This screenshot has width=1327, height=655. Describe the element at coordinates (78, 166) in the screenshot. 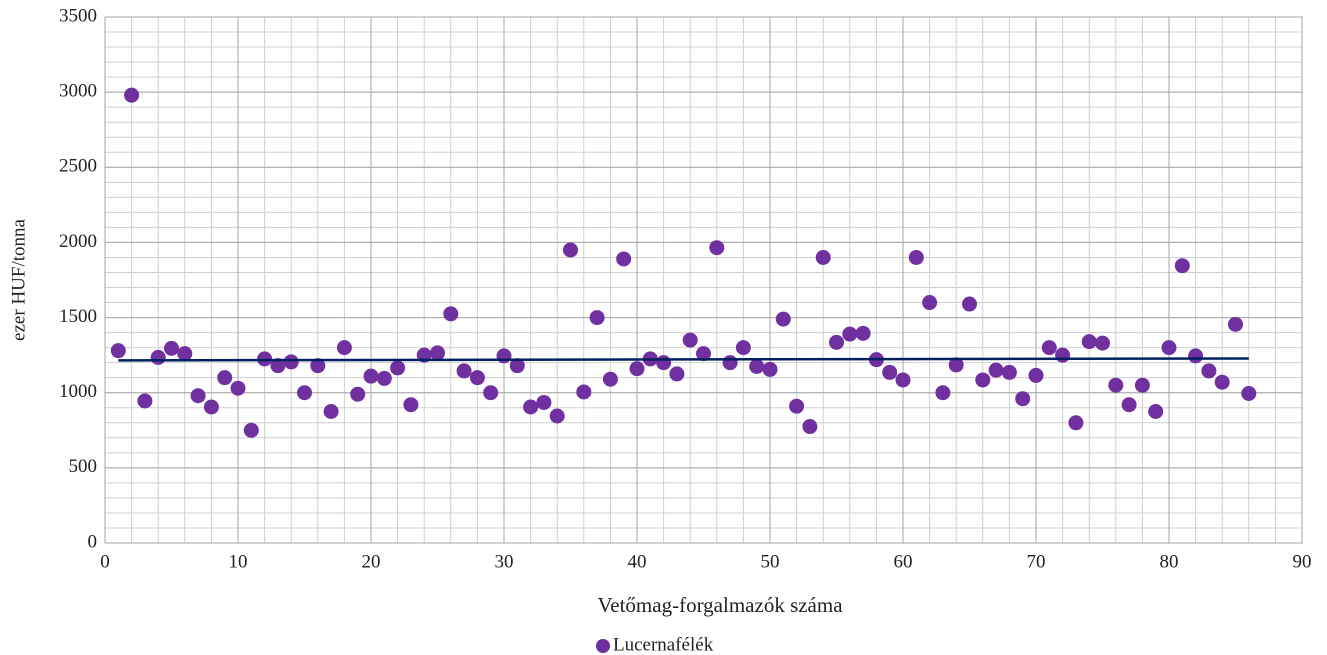

I see `y-tick-label: 2500` at that location.